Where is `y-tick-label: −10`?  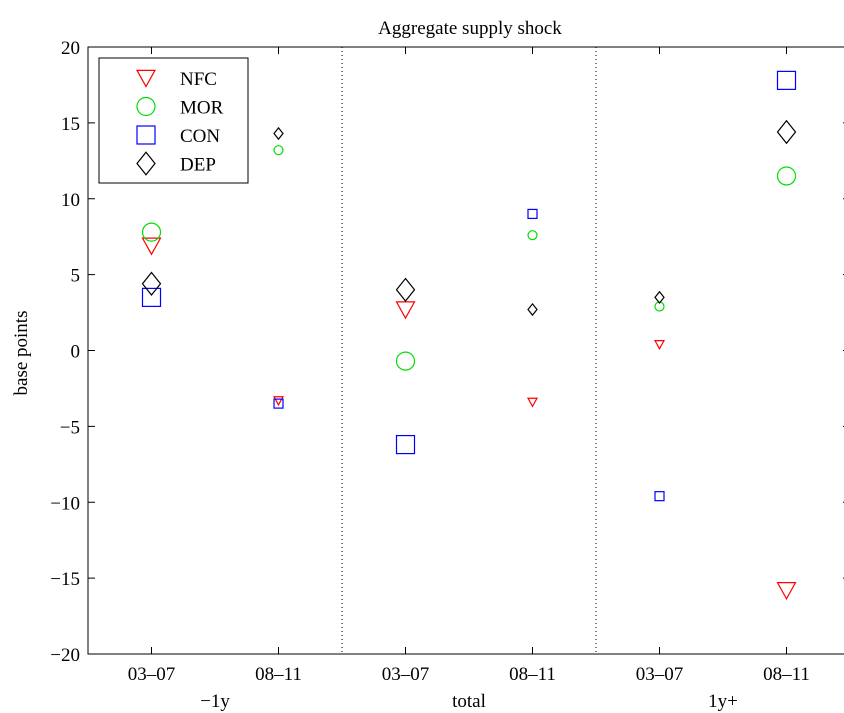 y-tick-label: −10 is located at coordinates (65, 503).